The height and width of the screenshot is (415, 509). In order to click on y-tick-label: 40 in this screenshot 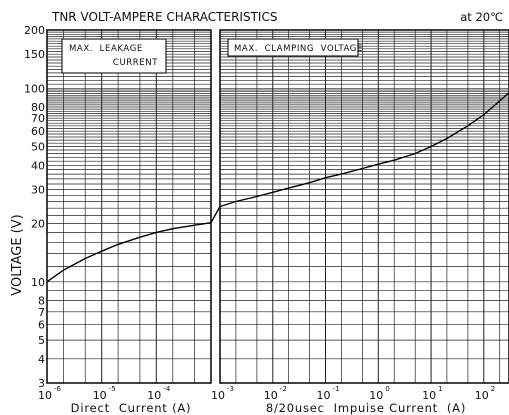, I will do `click(38, 165)`.